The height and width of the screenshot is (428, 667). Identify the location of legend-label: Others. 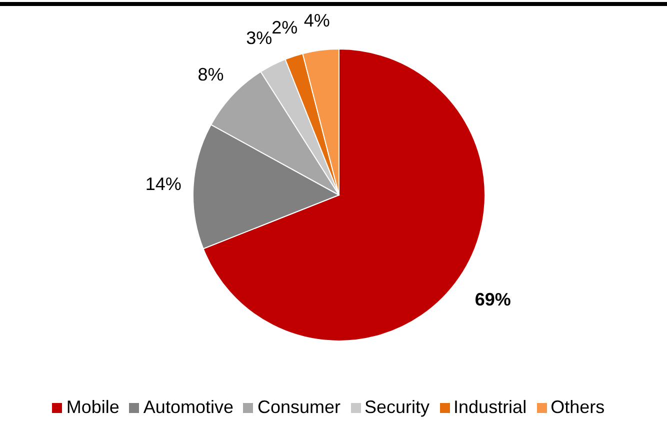
(577, 407).